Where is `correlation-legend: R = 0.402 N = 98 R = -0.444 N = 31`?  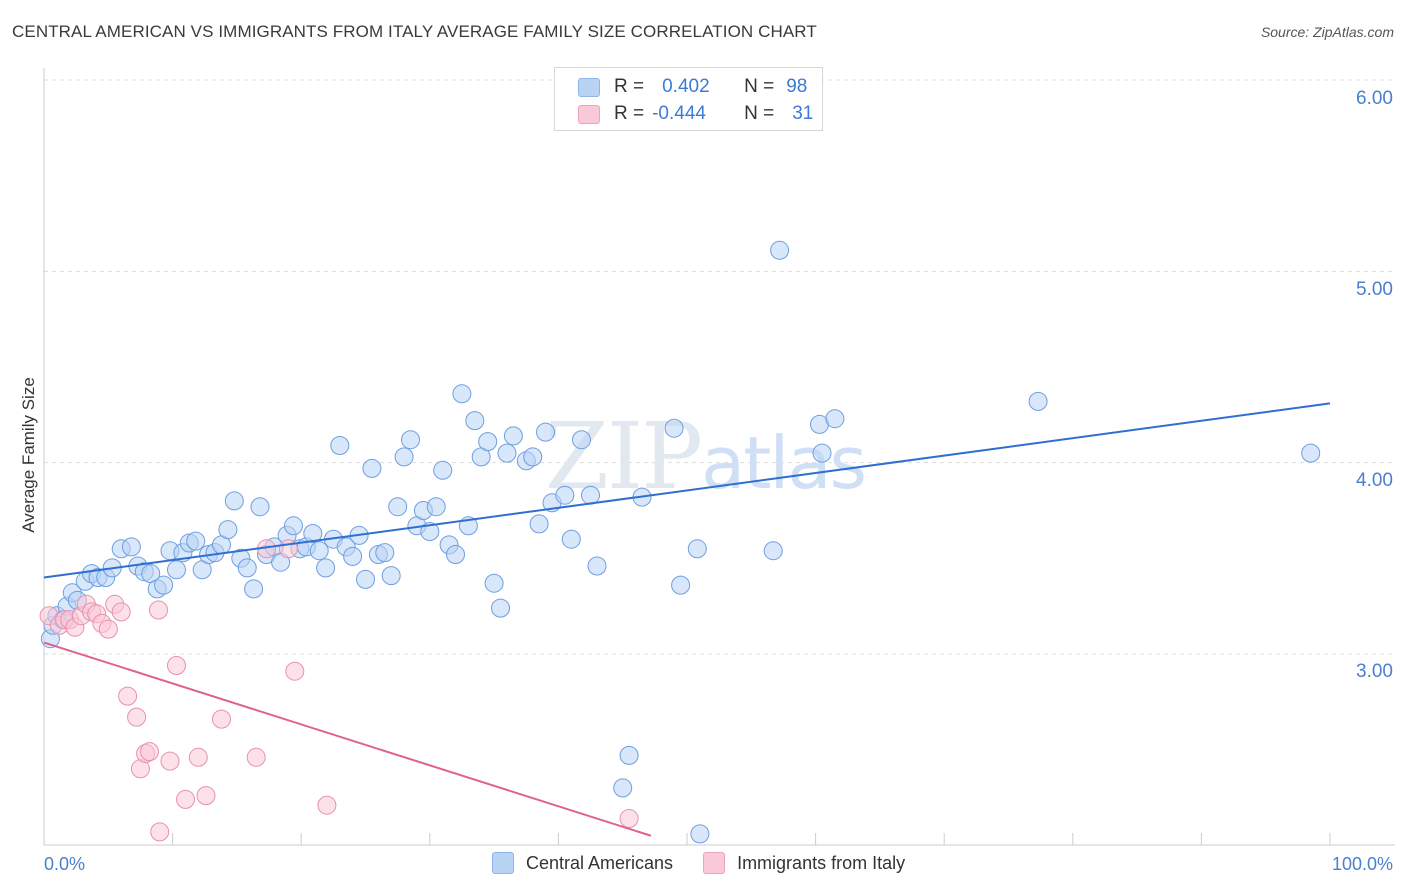 correlation-legend: R = 0.402 N = 98 R = -0.444 N = 31 is located at coordinates (688, 99).